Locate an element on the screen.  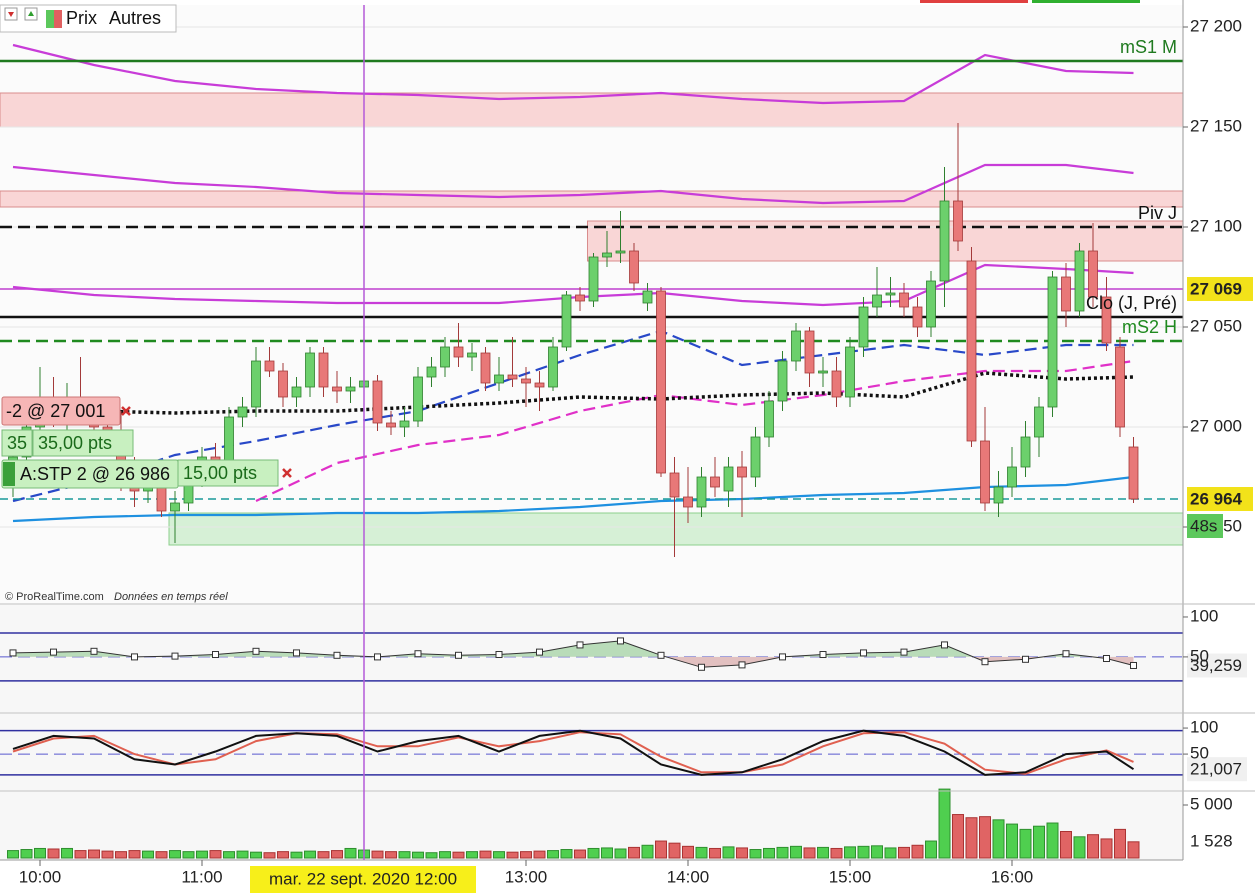
y-tick-label: 5 000 is located at coordinates (1211, 803).